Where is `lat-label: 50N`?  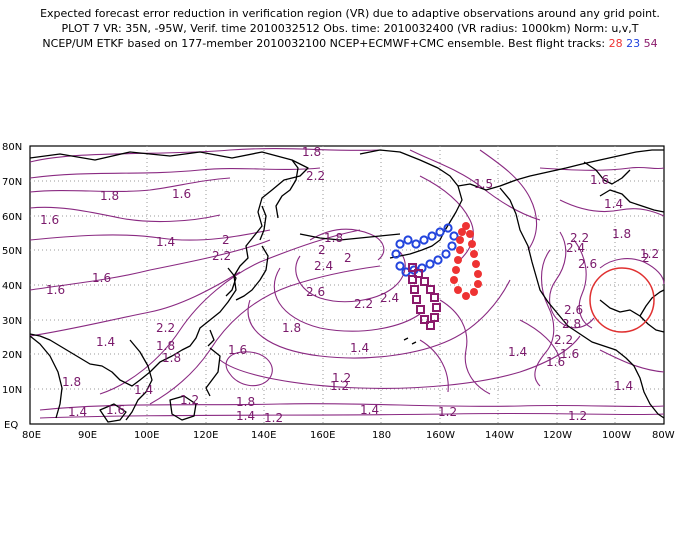 lat-label: 50N is located at coordinates (12, 251).